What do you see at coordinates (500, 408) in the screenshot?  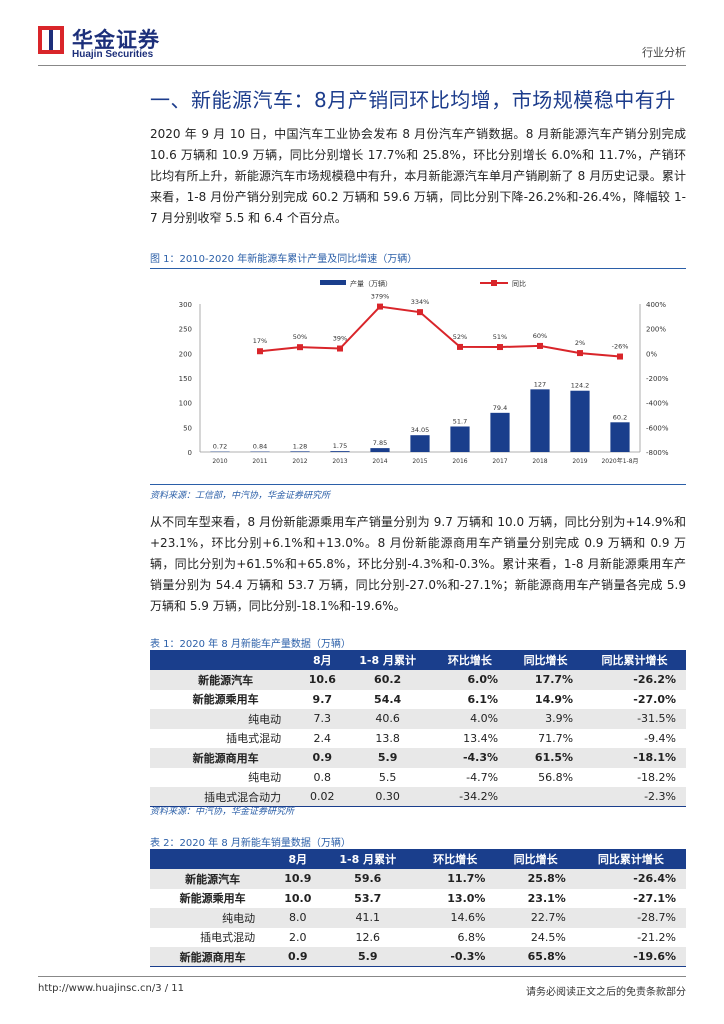 I see `bar-value-label: 79.4` at bounding box center [500, 408].